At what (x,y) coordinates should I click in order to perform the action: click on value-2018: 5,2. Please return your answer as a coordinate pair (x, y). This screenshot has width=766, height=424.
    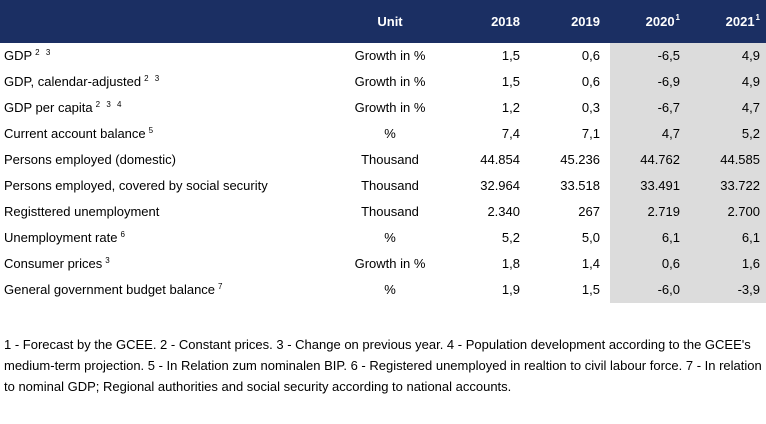
    Looking at the image, I should click on (510, 237).